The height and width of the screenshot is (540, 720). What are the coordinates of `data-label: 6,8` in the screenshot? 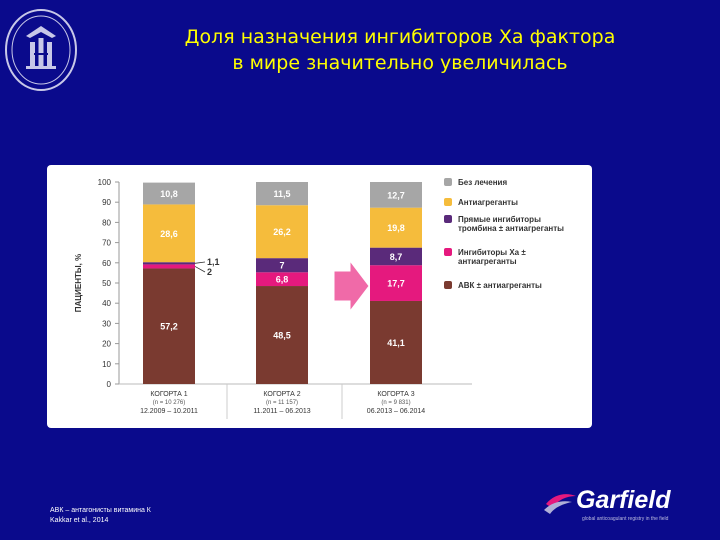 It's located at (282, 280).